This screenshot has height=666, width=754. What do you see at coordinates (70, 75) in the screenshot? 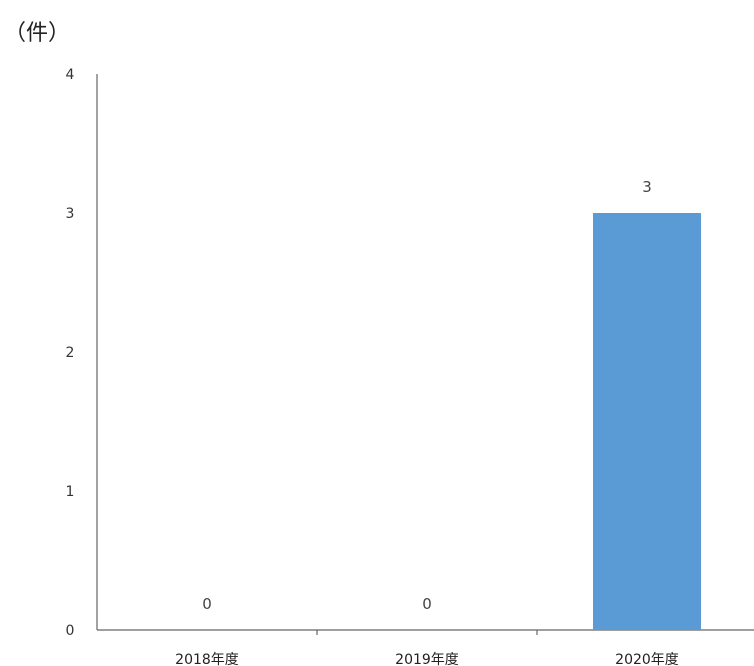
I see `y-tick-label: 4` at bounding box center [70, 75].